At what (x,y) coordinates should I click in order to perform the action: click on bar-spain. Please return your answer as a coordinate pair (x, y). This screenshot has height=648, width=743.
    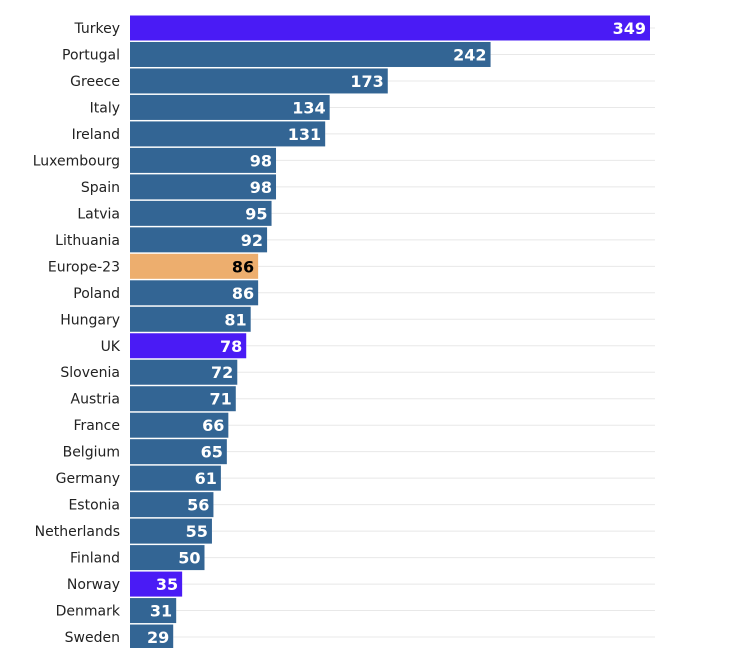
    Looking at the image, I should click on (203, 187).